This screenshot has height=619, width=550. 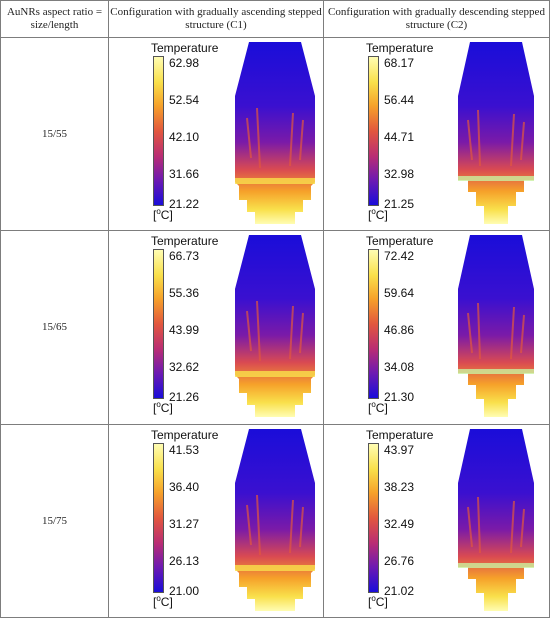 I want to click on colorbar-tick: 32.98, so click(x=399, y=174).